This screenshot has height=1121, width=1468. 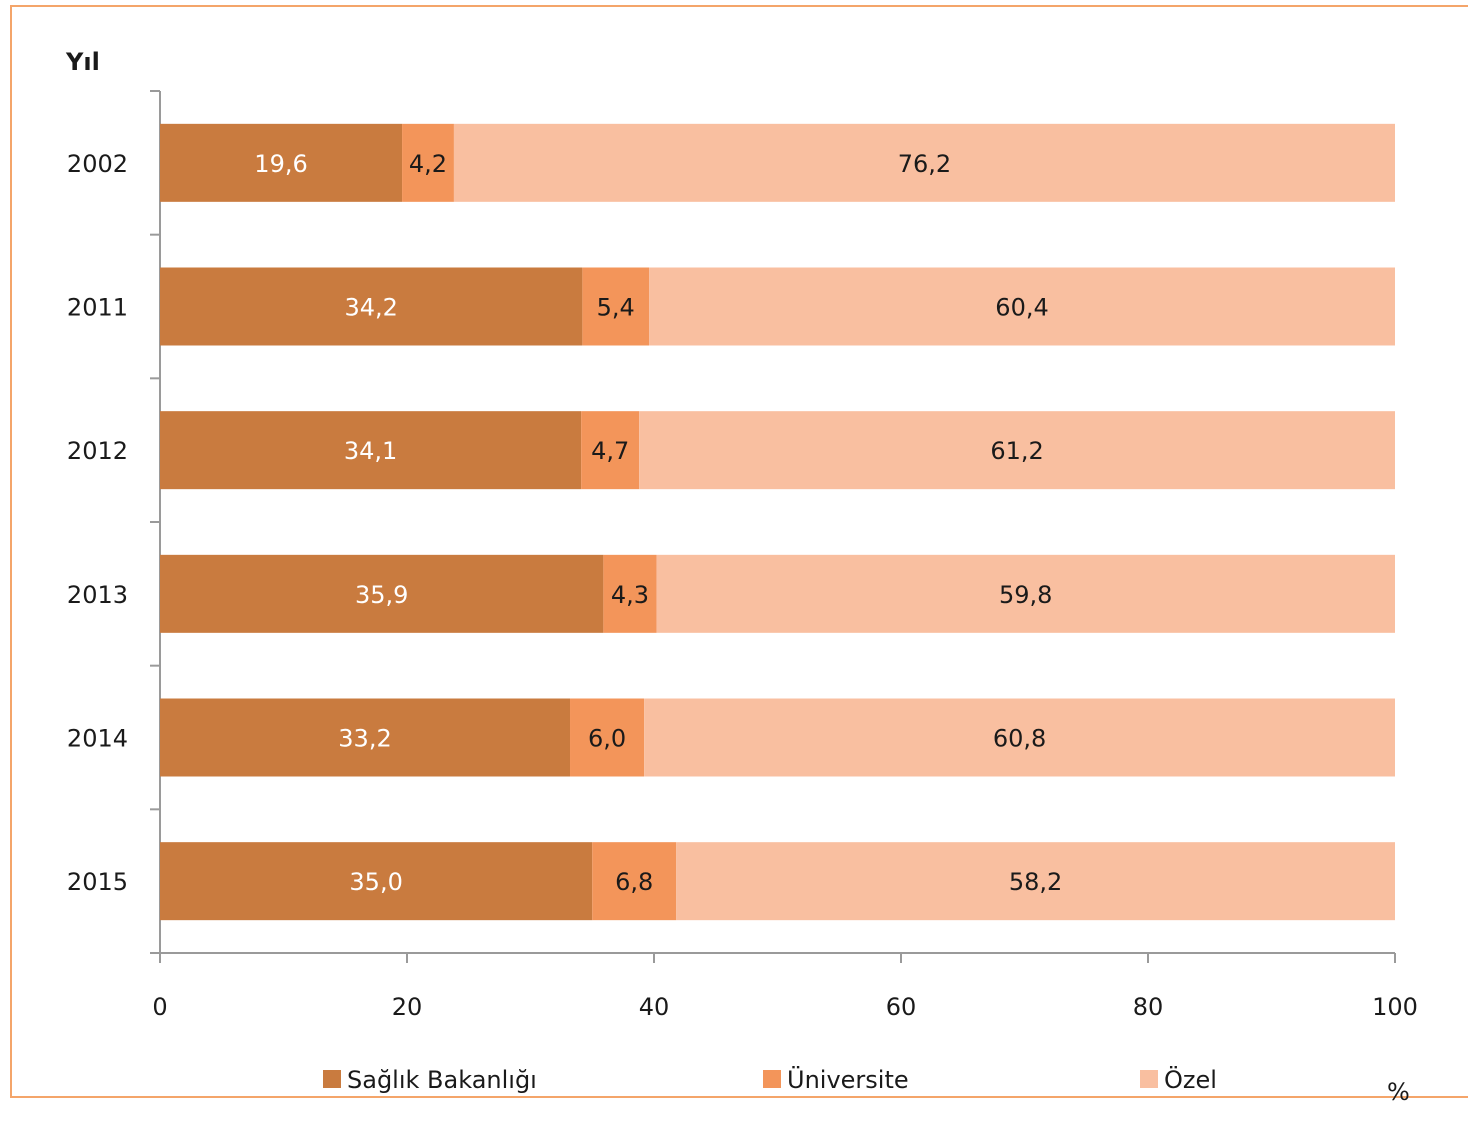 What do you see at coordinates (1190, 1079) in the screenshot?
I see `legend-label: Özel` at bounding box center [1190, 1079].